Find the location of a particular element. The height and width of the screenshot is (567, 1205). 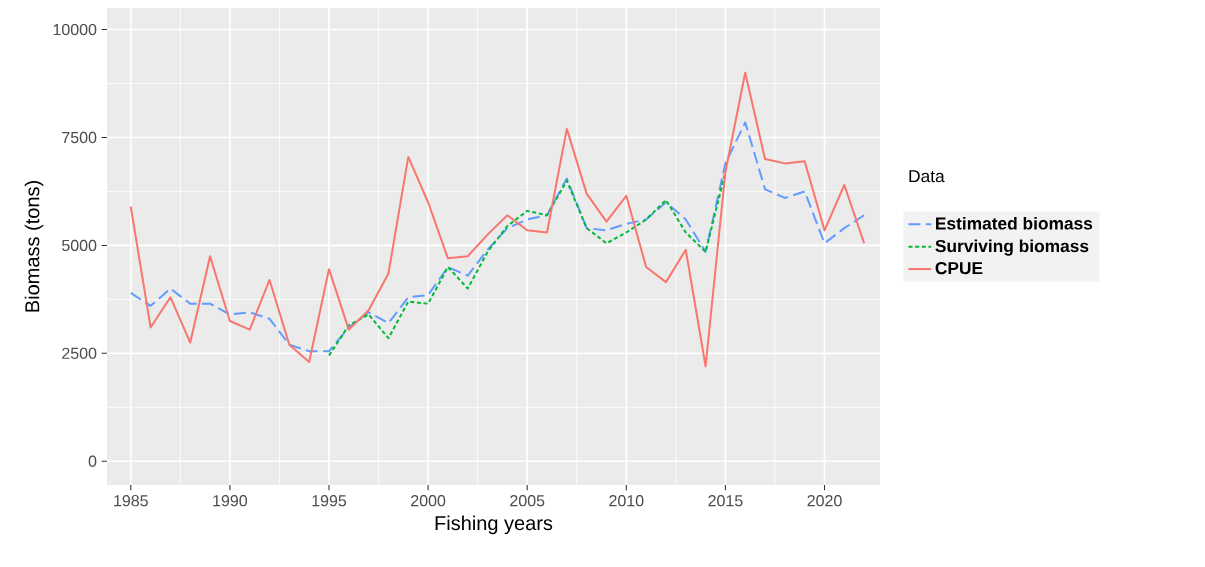

legend-label: Surviving biomass is located at coordinates (1012, 247).